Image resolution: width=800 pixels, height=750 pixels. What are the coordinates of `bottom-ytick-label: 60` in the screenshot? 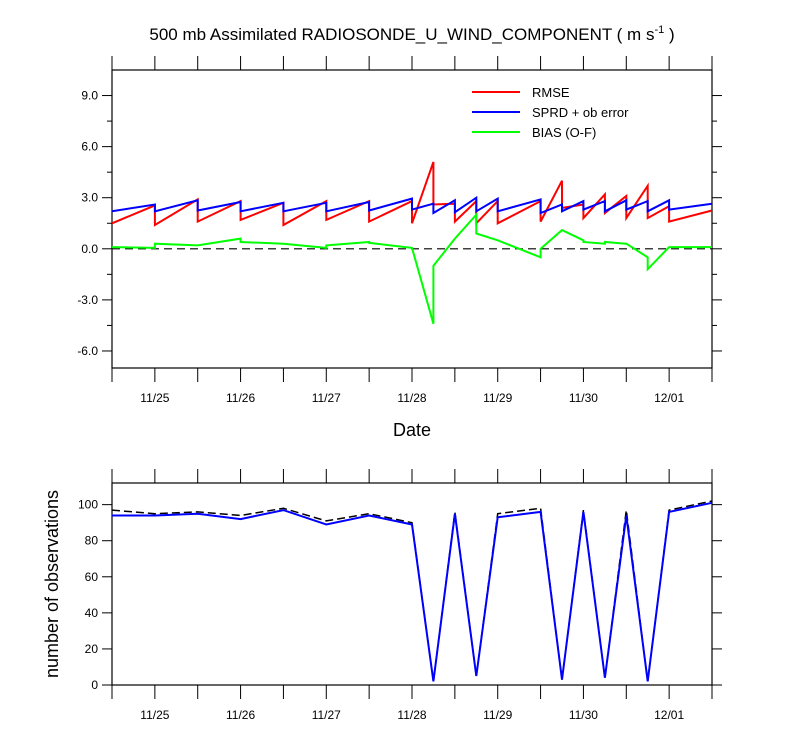 It's located at (92, 577).